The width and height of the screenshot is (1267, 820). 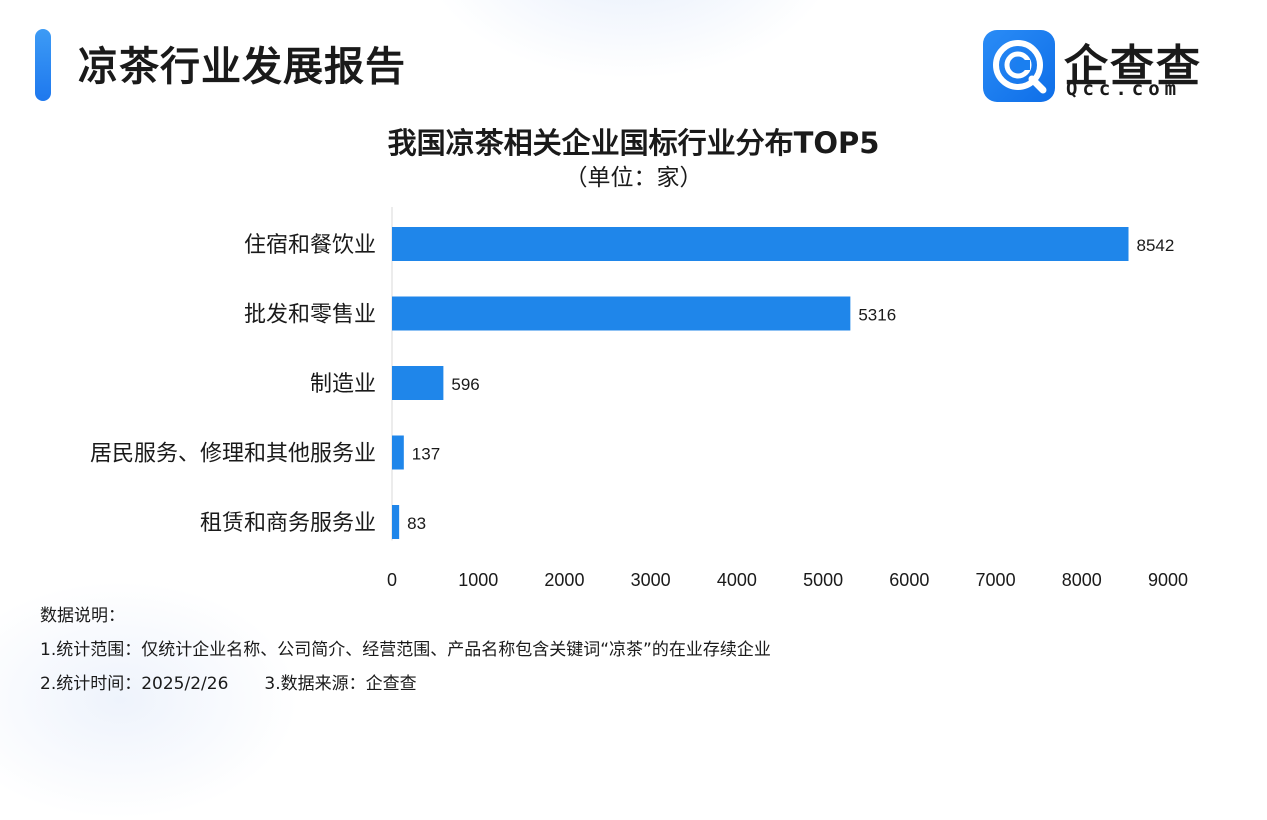 What do you see at coordinates (877, 315) in the screenshot?
I see `data-label: 5316` at bounding box center [877, 315].